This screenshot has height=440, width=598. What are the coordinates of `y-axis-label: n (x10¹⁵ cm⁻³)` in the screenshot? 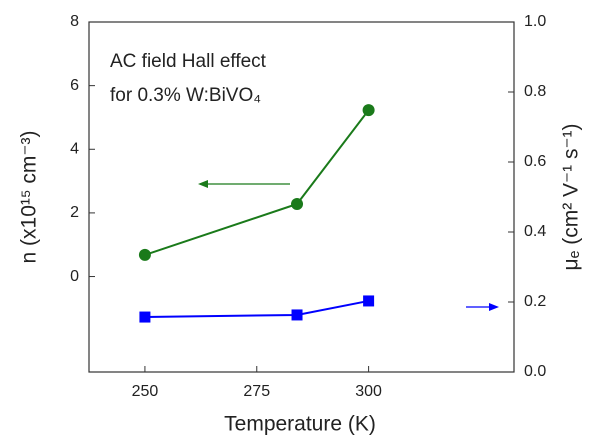 It's located at (29, 197).